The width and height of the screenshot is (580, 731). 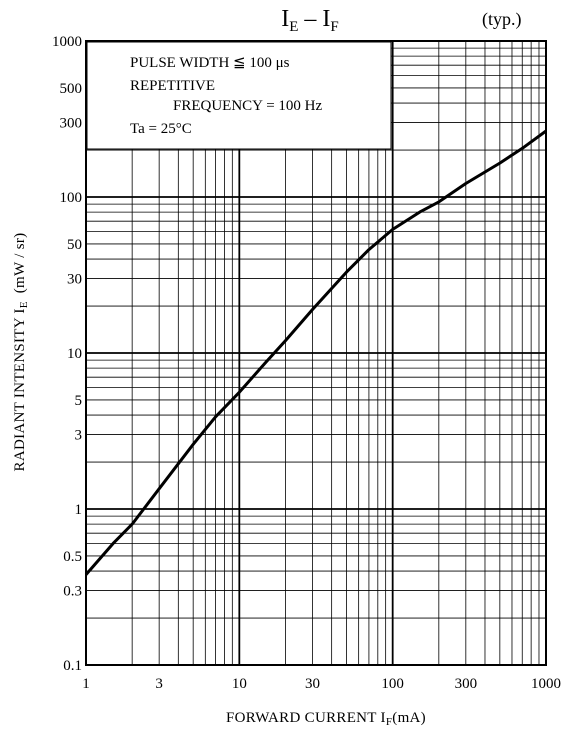 What do you see at coordinates (79, 401) in the screenshot?
I see `y-tick-label: 5` at bounding box center [79, 401].